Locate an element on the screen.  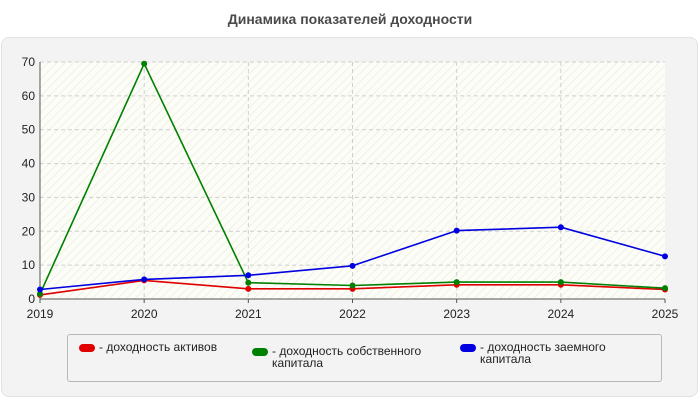
legend-swatch-debt is located at coordinates (468, 348).